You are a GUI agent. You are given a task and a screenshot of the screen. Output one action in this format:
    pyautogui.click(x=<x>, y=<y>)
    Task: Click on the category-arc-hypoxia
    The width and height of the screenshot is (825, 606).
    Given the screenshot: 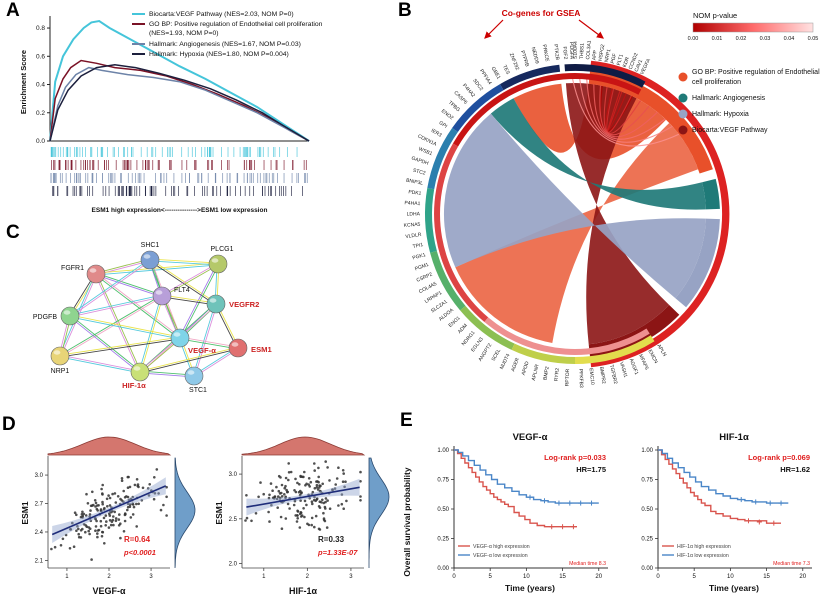 What is the action you would take?
    pyautogui.click(x=697, y=263)
    